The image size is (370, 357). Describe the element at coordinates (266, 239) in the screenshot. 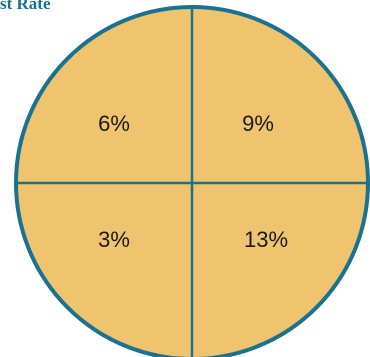

I see `quadrant-bottom-right-label: 13%` at that location.